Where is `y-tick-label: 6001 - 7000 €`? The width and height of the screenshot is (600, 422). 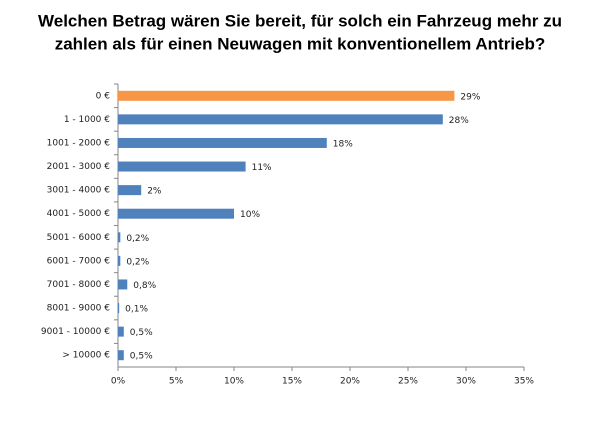
y-tick-label: 6001 - 7000 € is located at coordinates (79, 261).